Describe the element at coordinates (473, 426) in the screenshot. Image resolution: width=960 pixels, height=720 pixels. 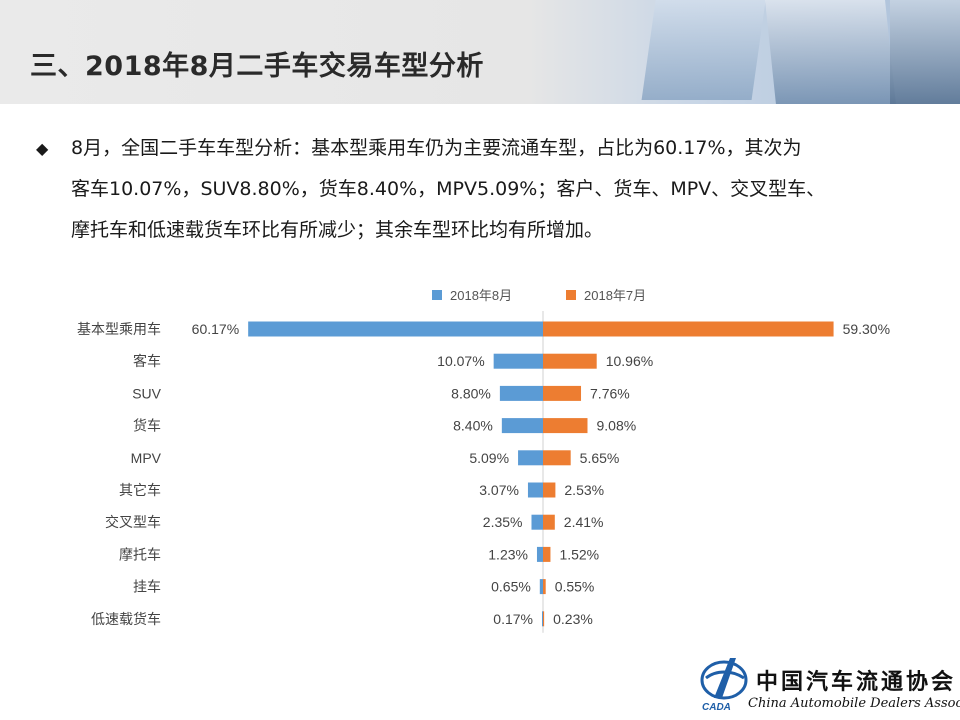
I see `data-label-aug: 8.40%` at that location.